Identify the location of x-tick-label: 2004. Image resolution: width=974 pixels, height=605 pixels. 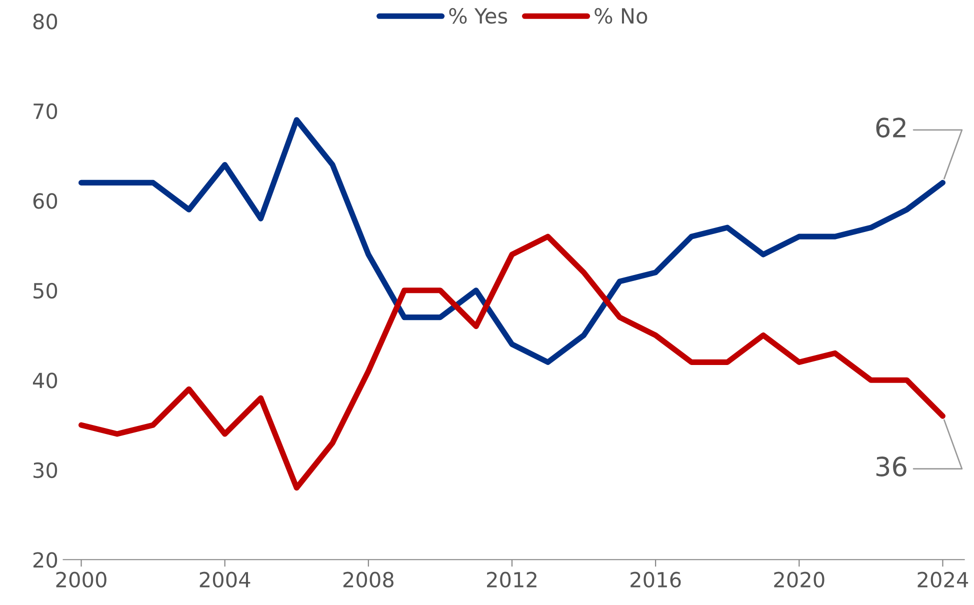
(225, 580).